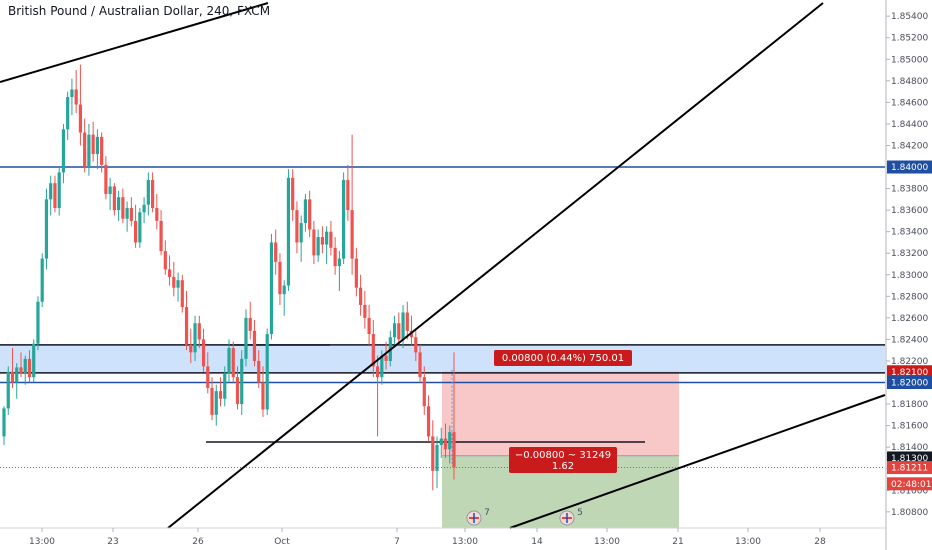  I want to click on y-tick-label: 1.82800, so click(909, 297).